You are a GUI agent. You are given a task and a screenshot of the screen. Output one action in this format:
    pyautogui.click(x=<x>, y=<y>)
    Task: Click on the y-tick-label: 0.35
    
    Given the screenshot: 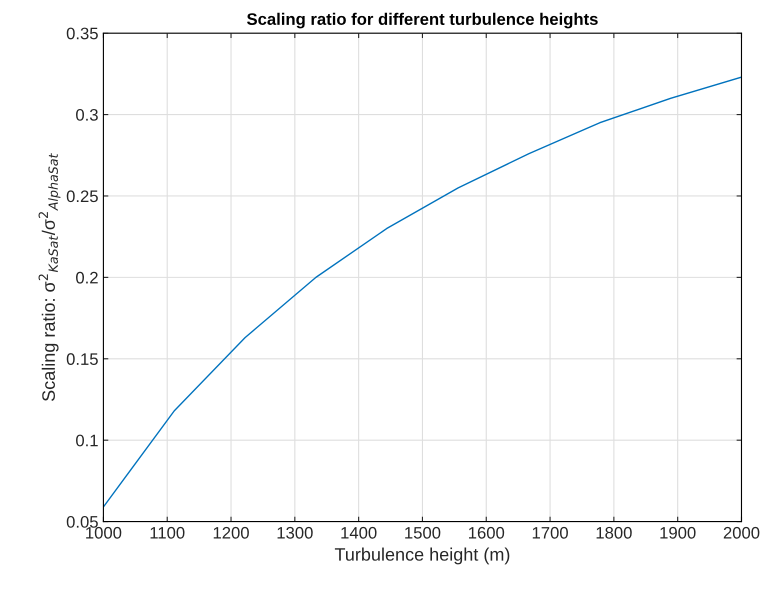 What is the action you would take?
    pyautogui.click(x=82, y=34)
    